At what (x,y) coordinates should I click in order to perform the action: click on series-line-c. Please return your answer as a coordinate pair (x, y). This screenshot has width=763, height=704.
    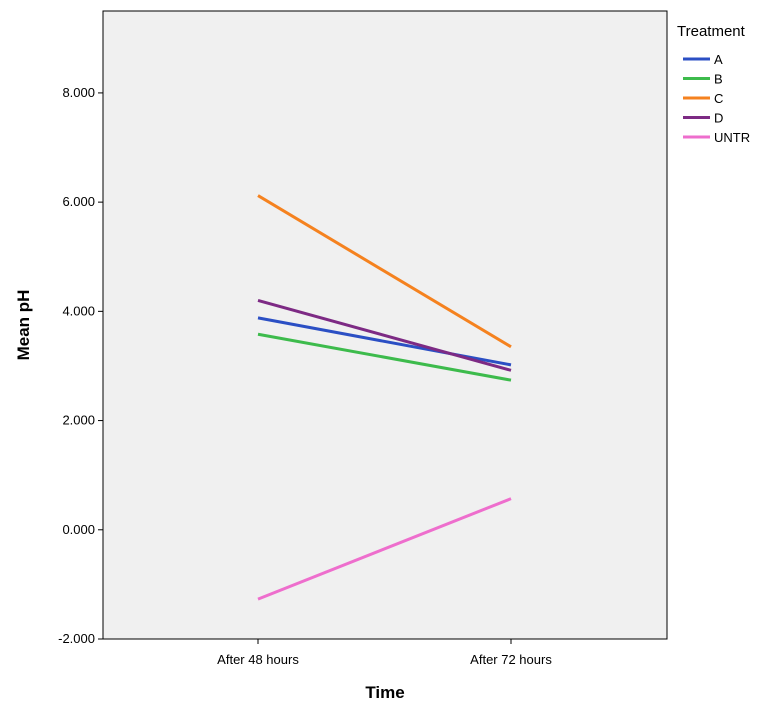
    Looking at the image, I should click on (384, 271).